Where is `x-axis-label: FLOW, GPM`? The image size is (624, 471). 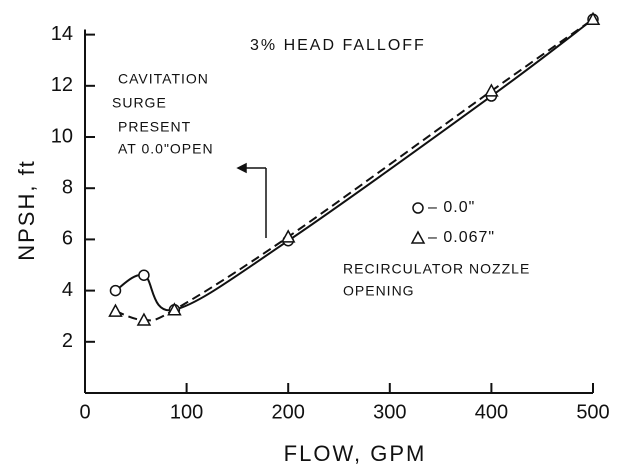 x-axis-label: FLOW, GPM is located at coordinates (355, 453).